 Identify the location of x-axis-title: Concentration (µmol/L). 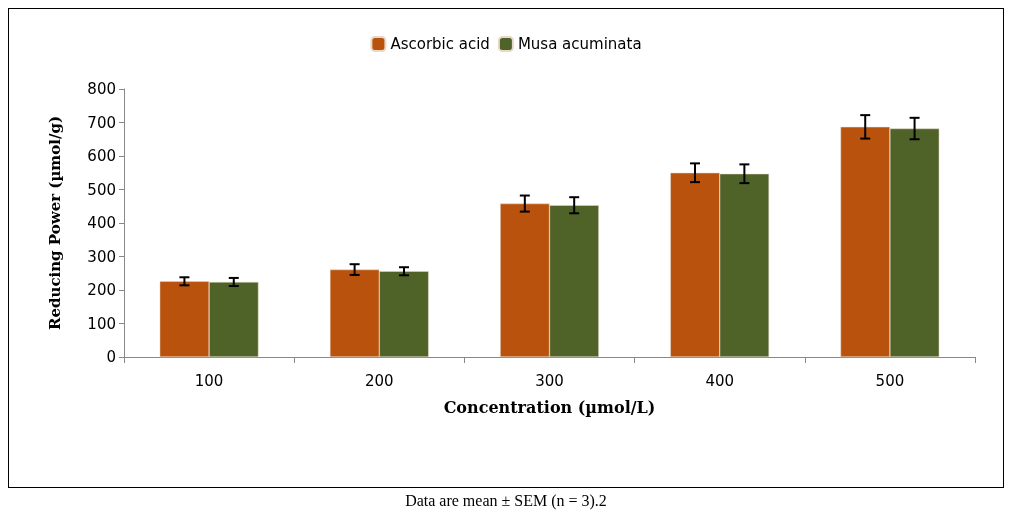
(549, 407).